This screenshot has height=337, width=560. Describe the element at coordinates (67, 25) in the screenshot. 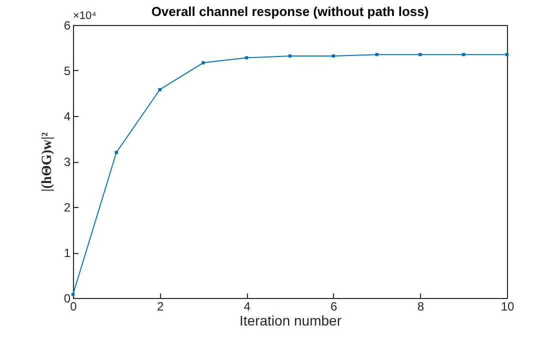

I see `y-tick-label: 6` at that location.